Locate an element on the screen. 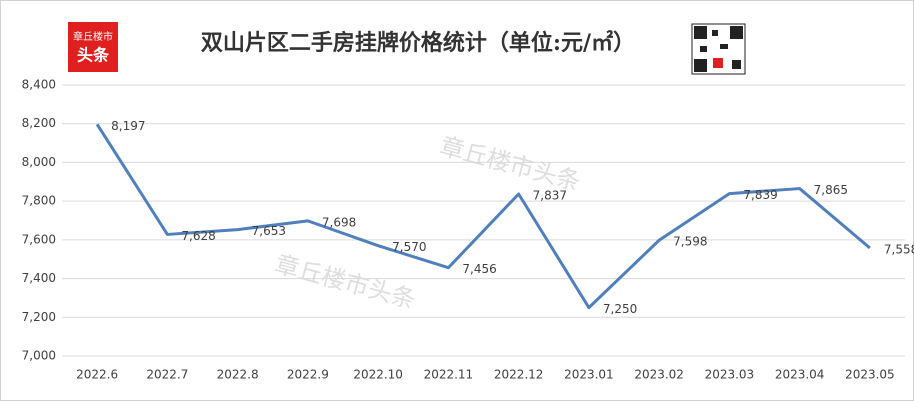 The image size is (914, 401). data-label: 7,837 is located at coordinates (550, 195).